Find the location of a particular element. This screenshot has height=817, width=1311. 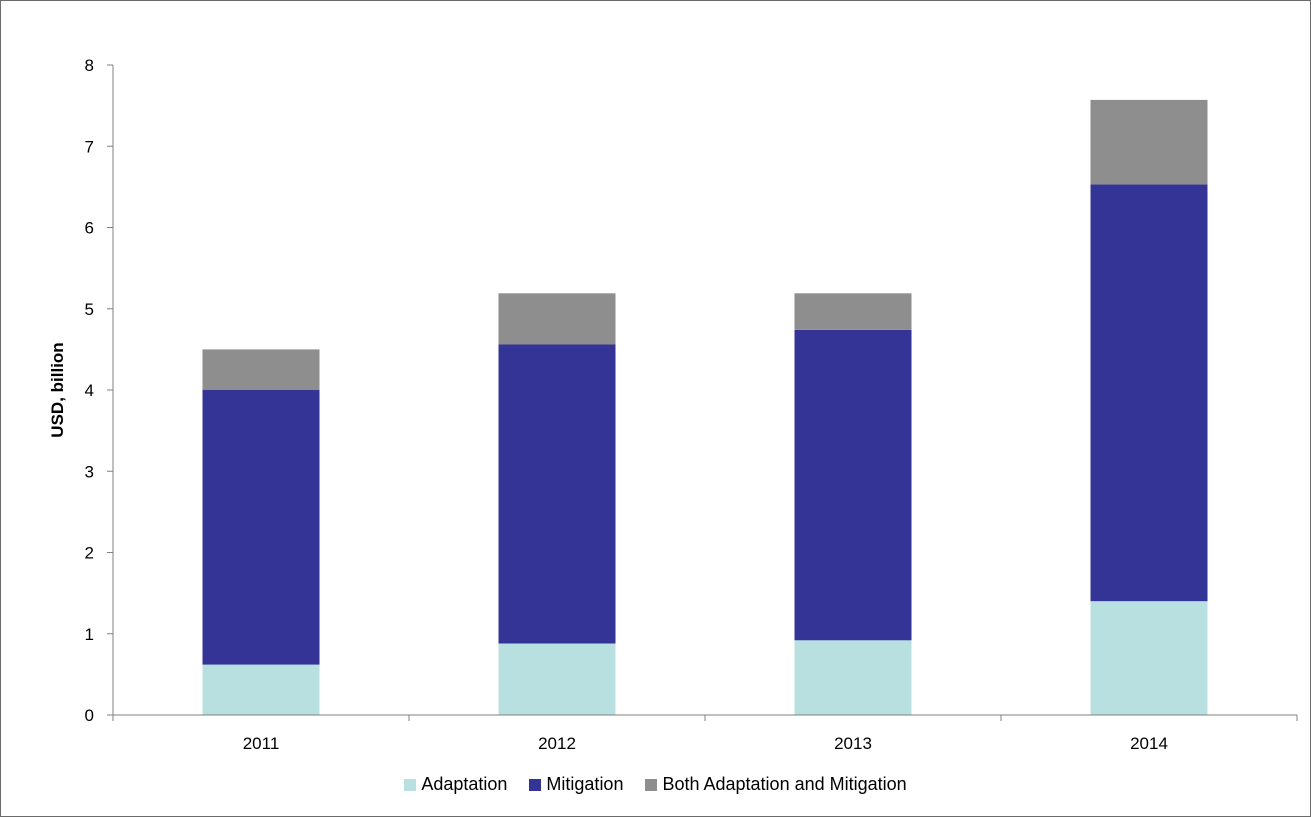

legend-label: Adaptation is located at coordinates (464, 784).